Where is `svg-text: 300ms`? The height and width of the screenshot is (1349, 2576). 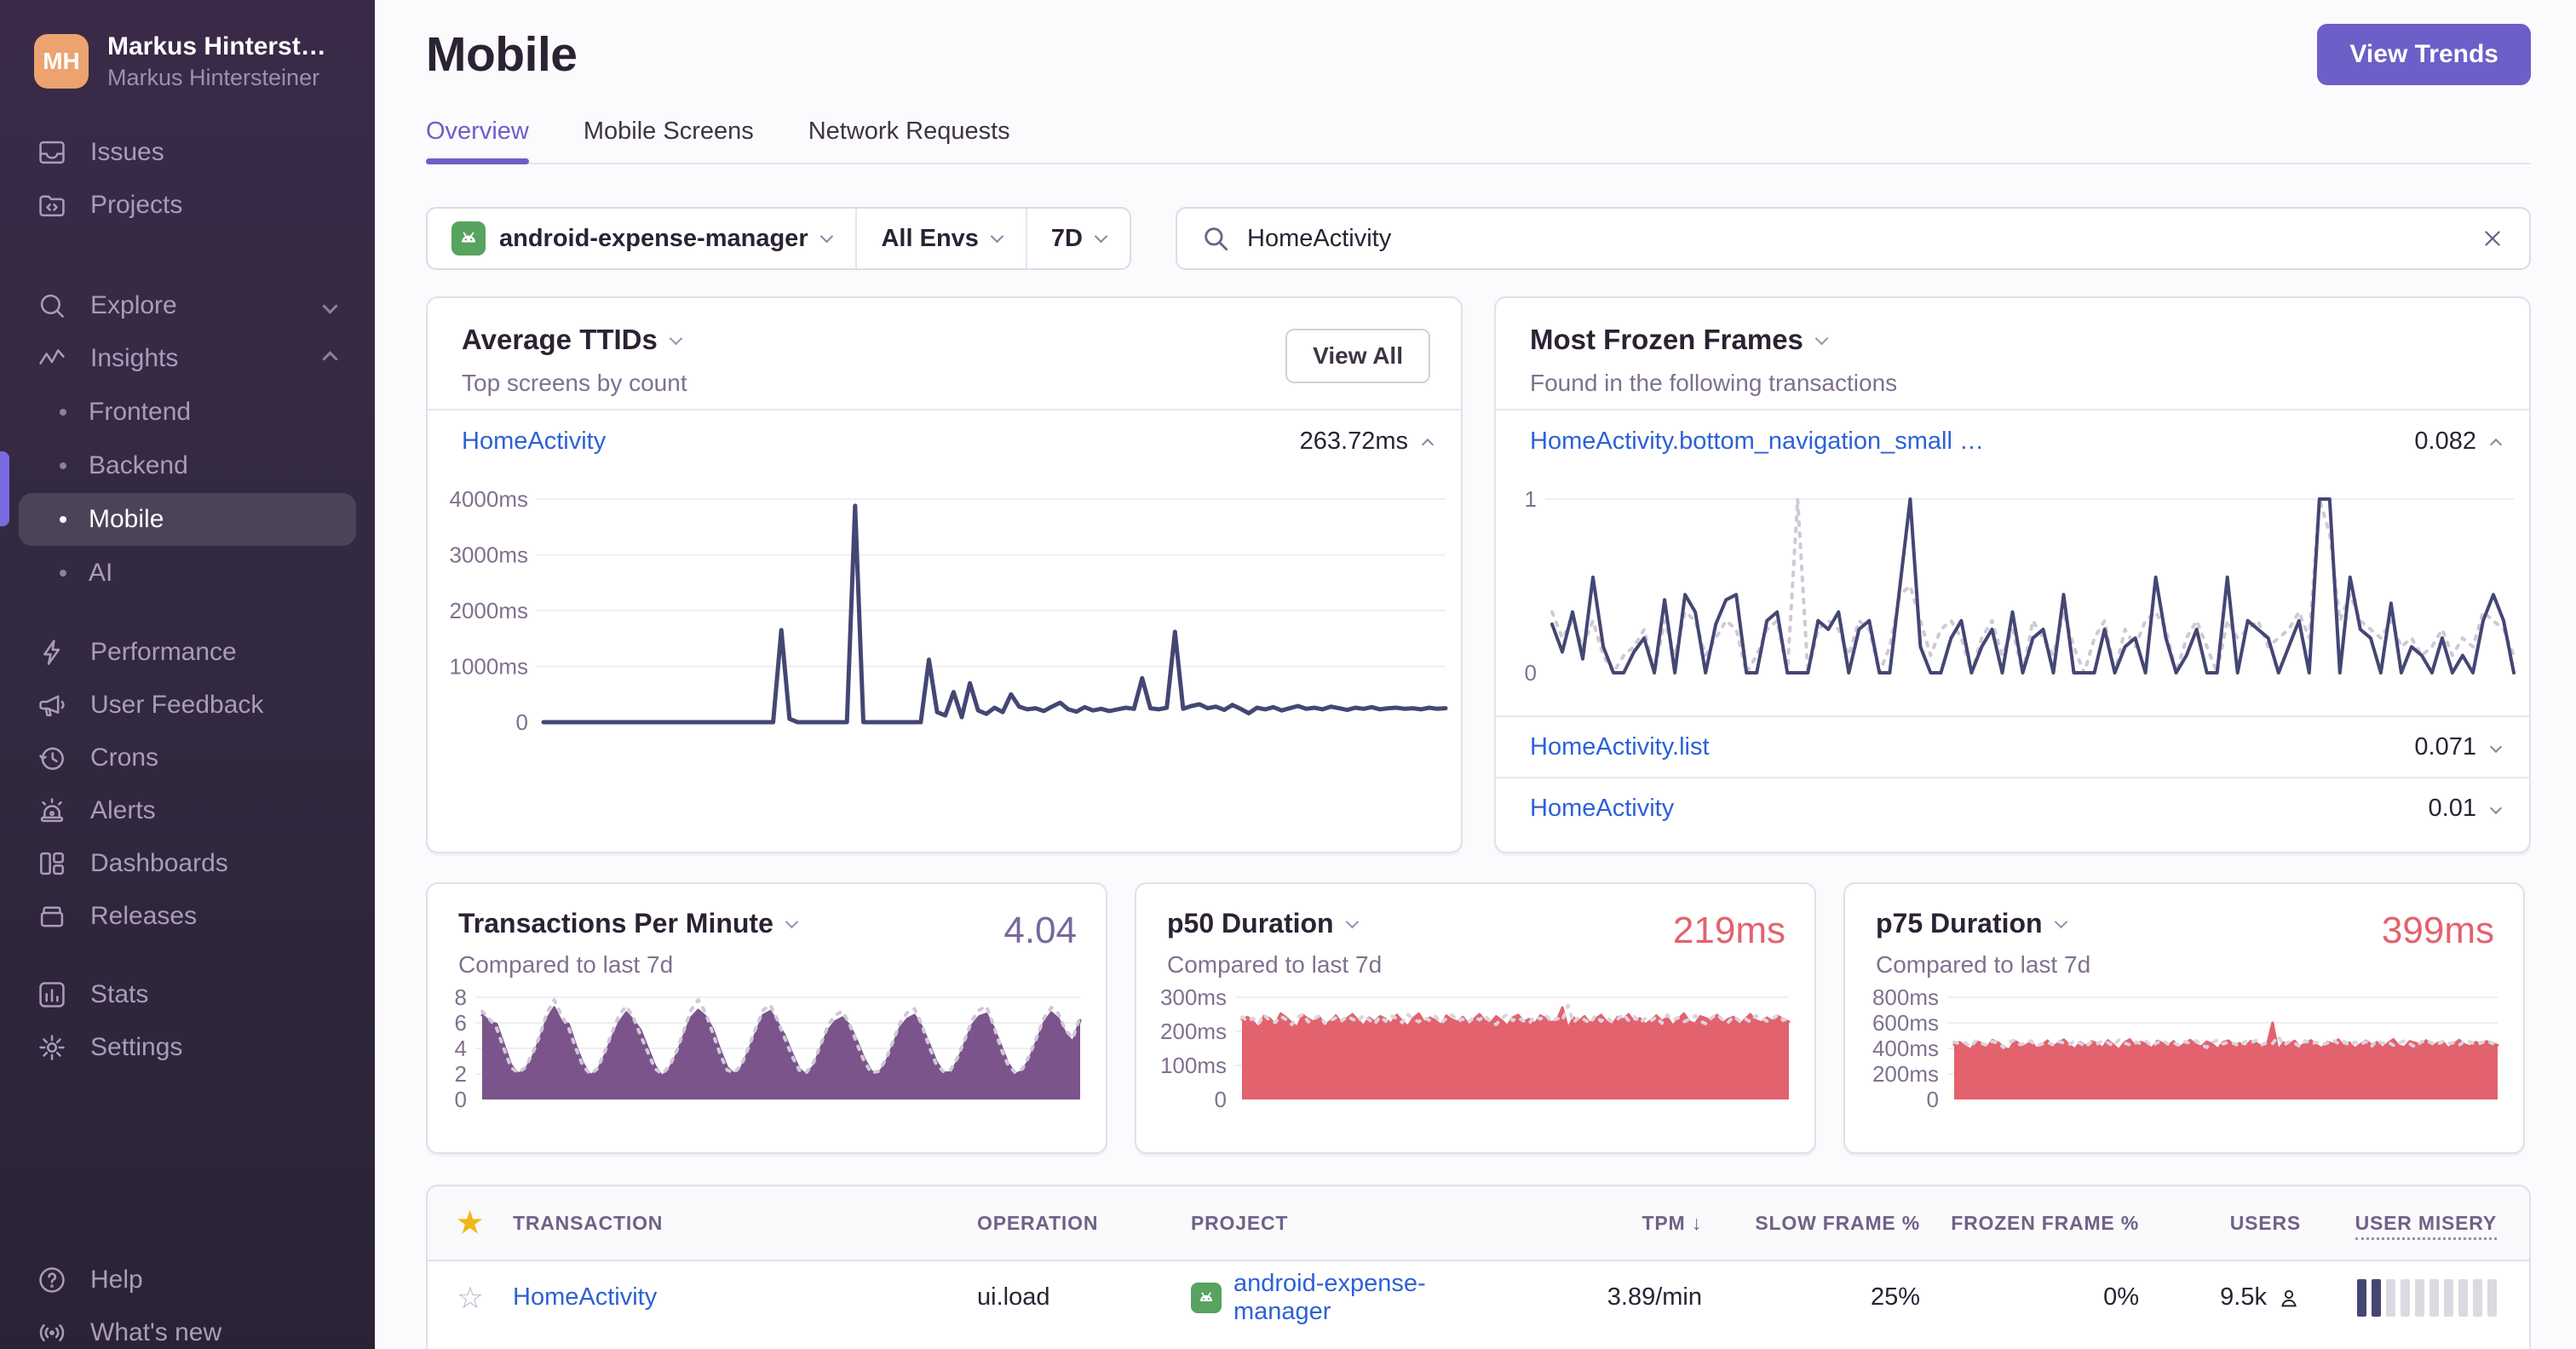
svg-text: 300ms is located at coordinates (1194, 998).